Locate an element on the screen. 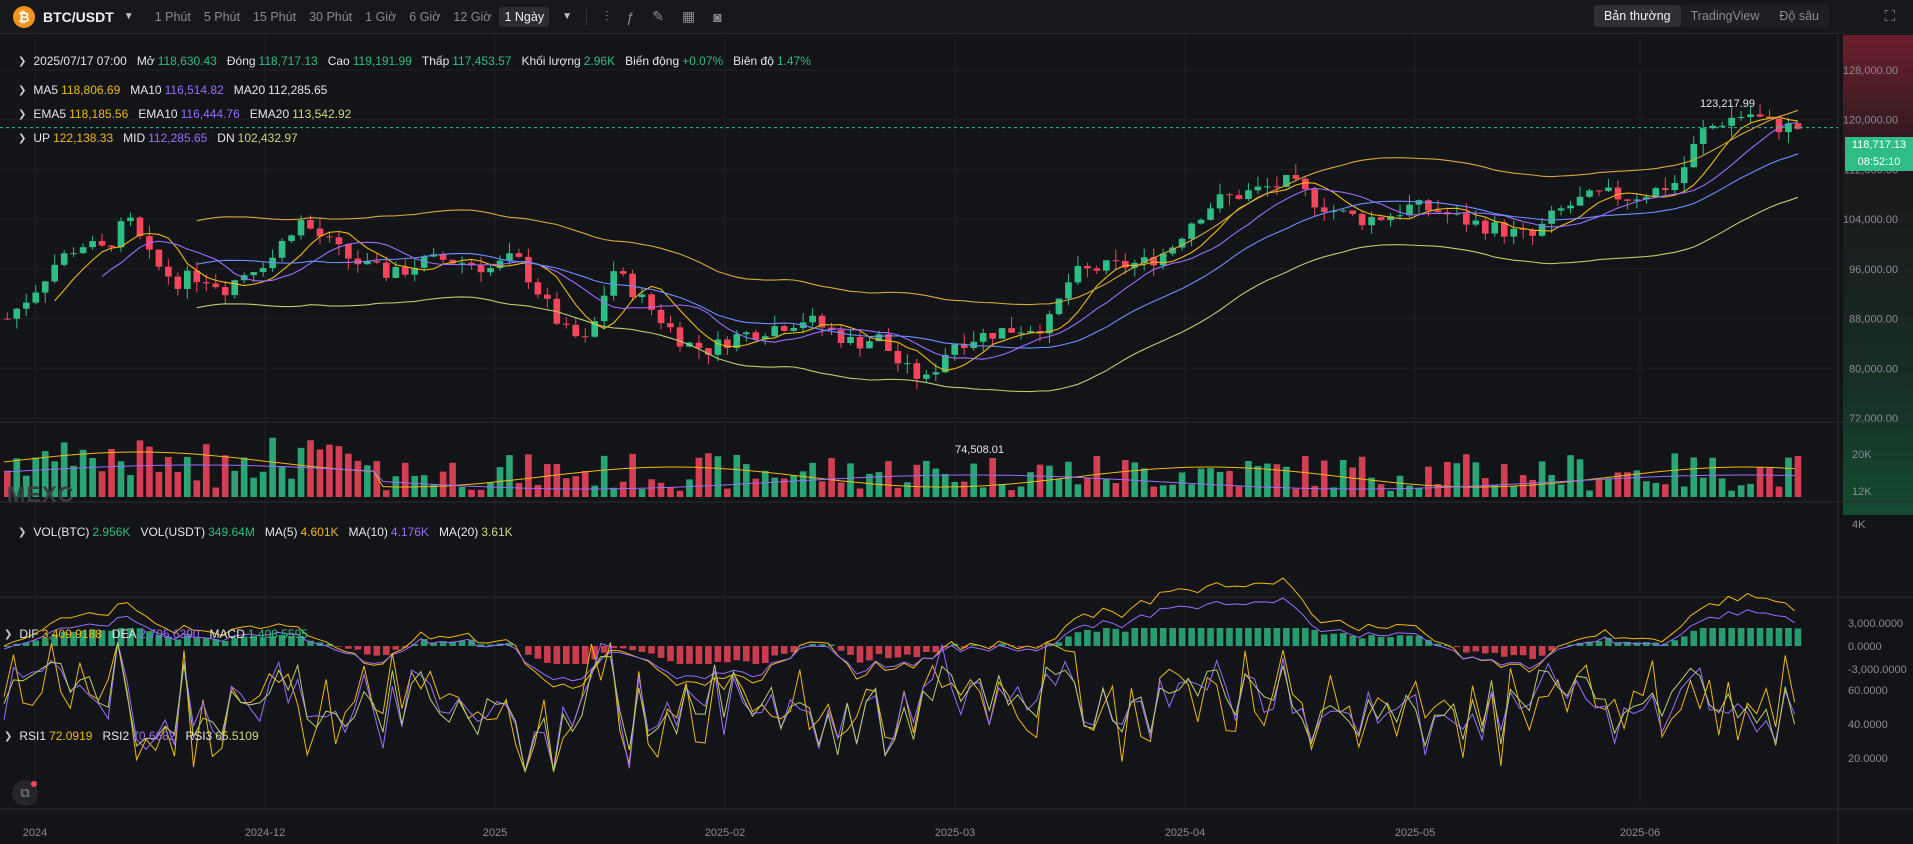 The image size is (1913, 844). vol-axis-label: 20K is located at coordinates (1862, 455).